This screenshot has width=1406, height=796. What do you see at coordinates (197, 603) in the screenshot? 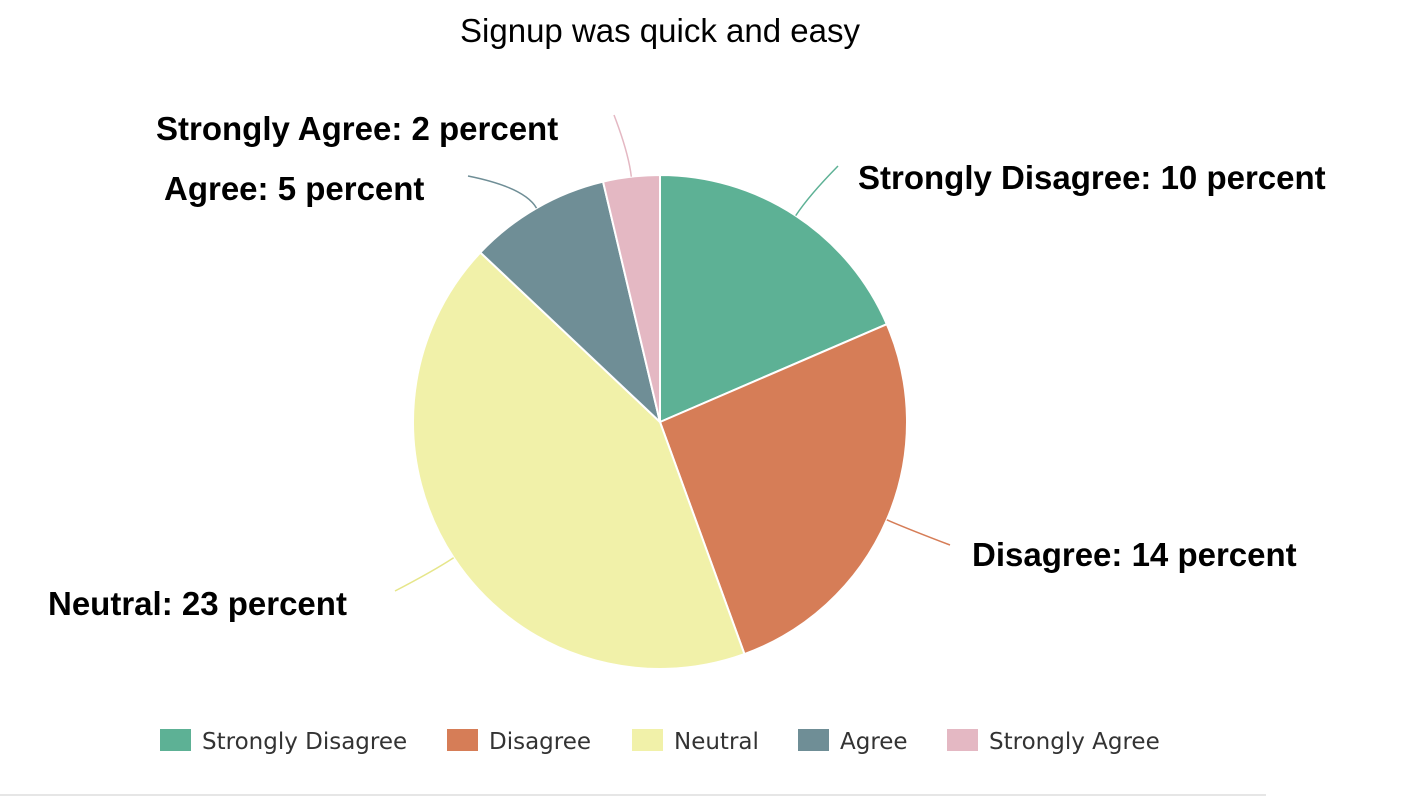
I see `slice-label: Neutral: 23 percent` at bounding box center [197, 603].